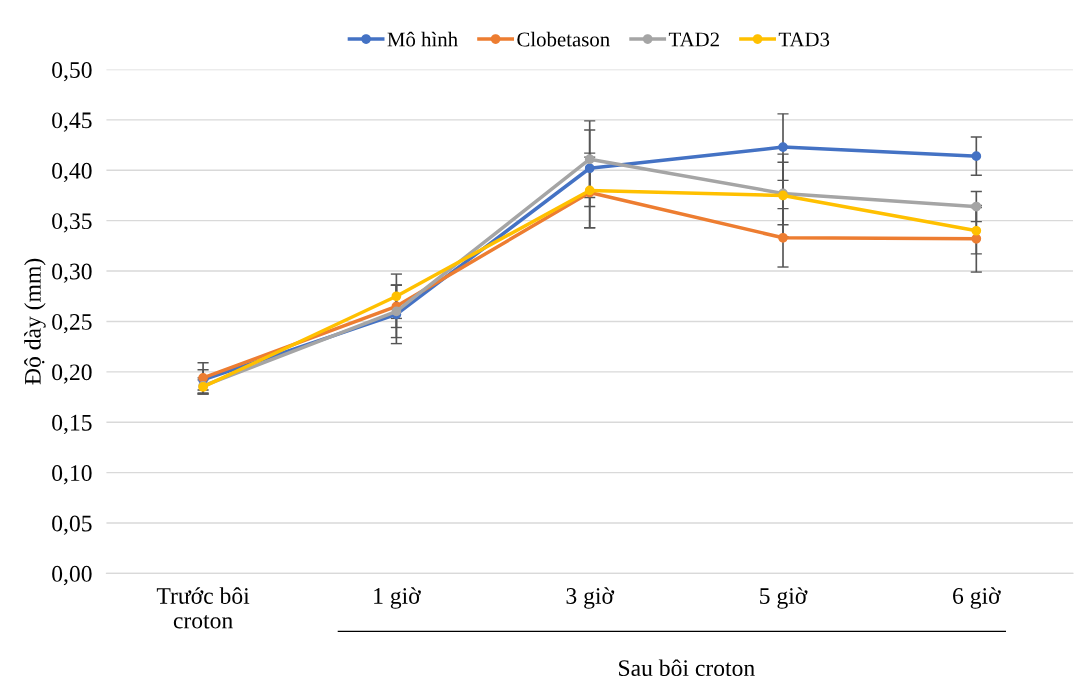 The height and width of the screenshot is (695, 1086). Describe the element at coordinates (687, 668) in the screenshot. I see `text: Sau bôi croton` at that location.